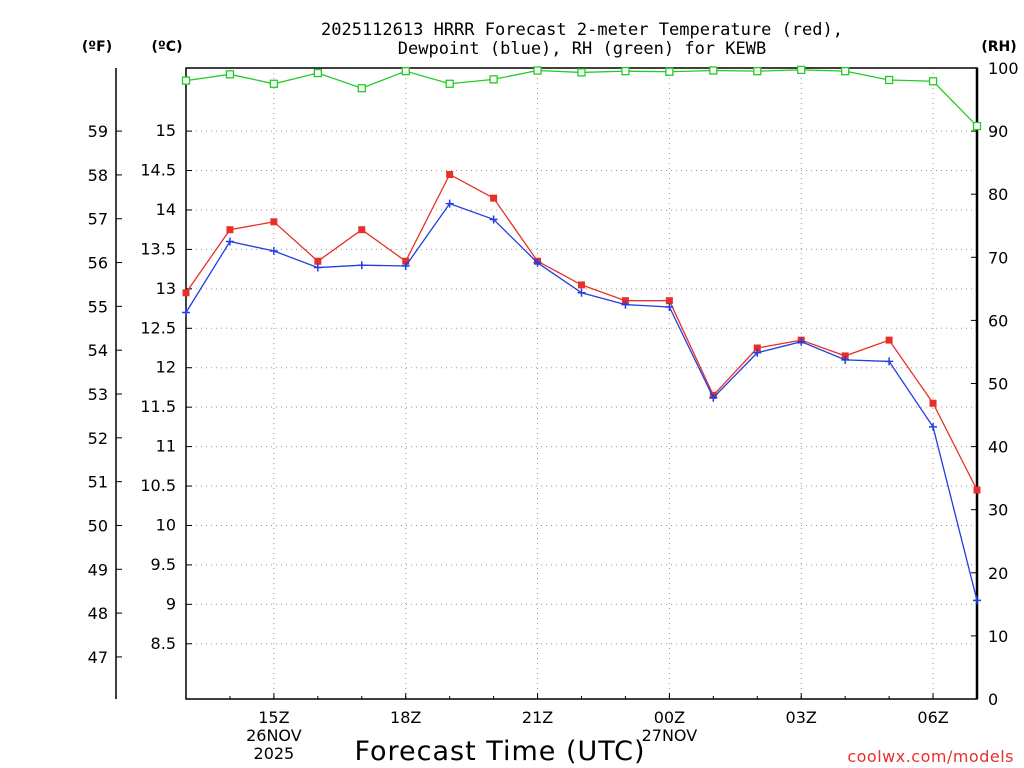  What do you see at coordinates (274, 753) in the screenshot?
I see `x-tick-label: 2025` at bounding box center [274, 753].